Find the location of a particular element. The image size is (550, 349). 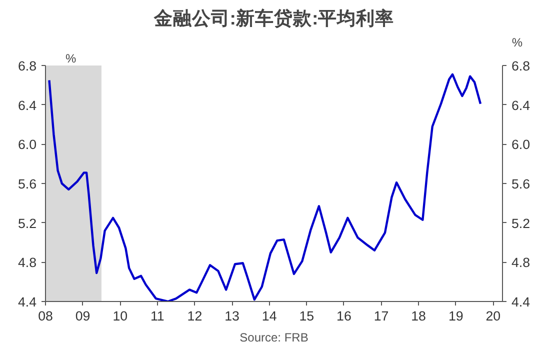

x-tick-label: 19 is located at coordinates (456, 316).